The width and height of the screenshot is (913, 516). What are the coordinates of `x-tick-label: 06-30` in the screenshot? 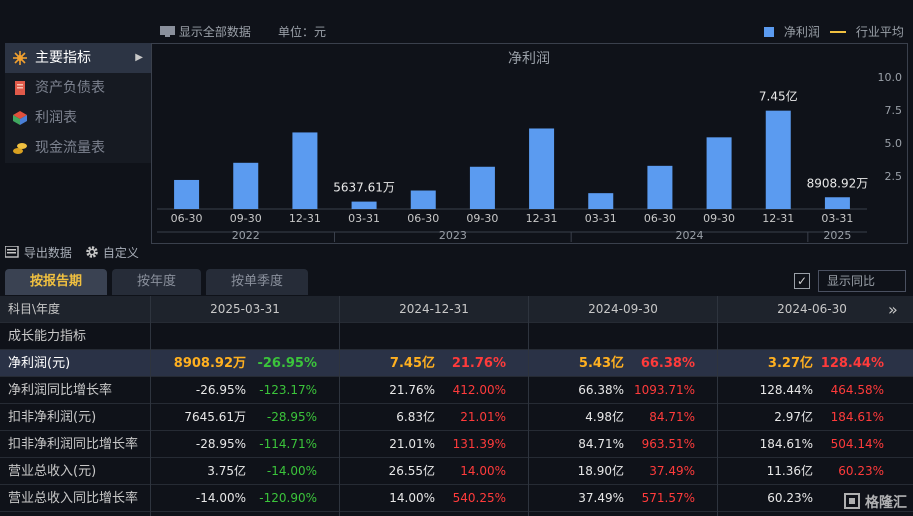 It's located at (187, 218).